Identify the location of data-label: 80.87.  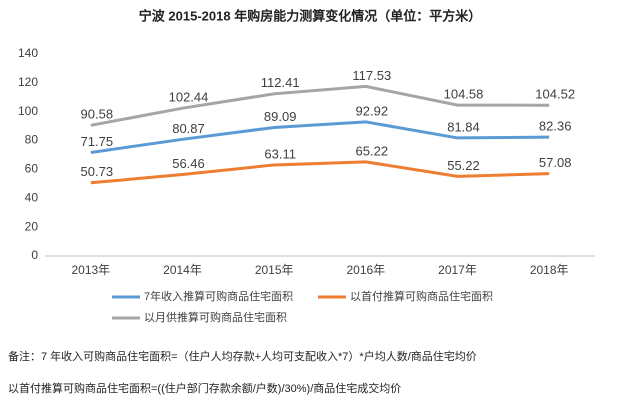
(188, 128).